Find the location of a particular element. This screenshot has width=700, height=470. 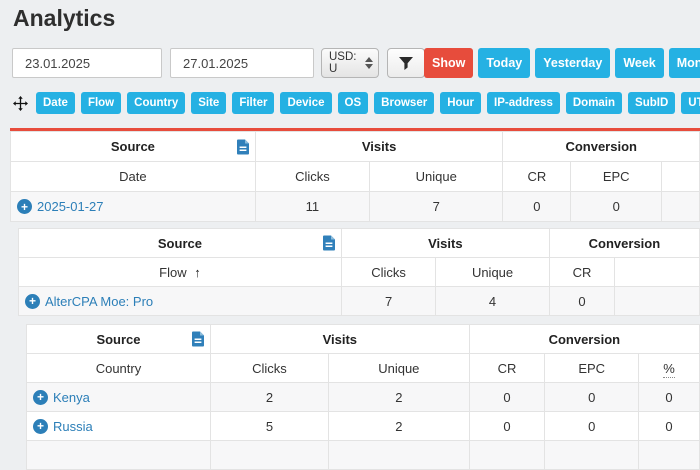

toolbar-buttons: Show Today Yesterday Week Month is located at coordinates (562, 63).